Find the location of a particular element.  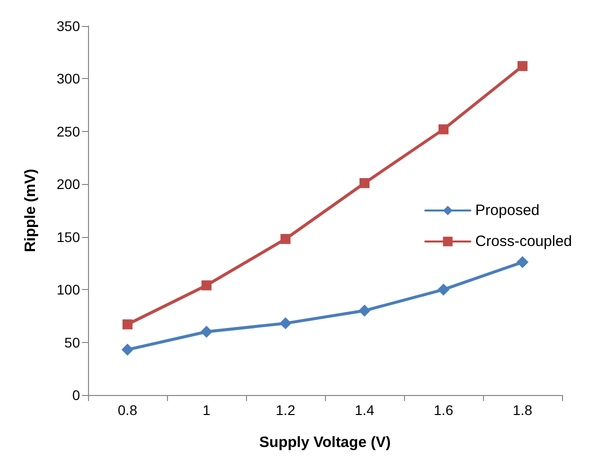

y-axis-title: Ripple (mV) is located at coordinates (30, 210).